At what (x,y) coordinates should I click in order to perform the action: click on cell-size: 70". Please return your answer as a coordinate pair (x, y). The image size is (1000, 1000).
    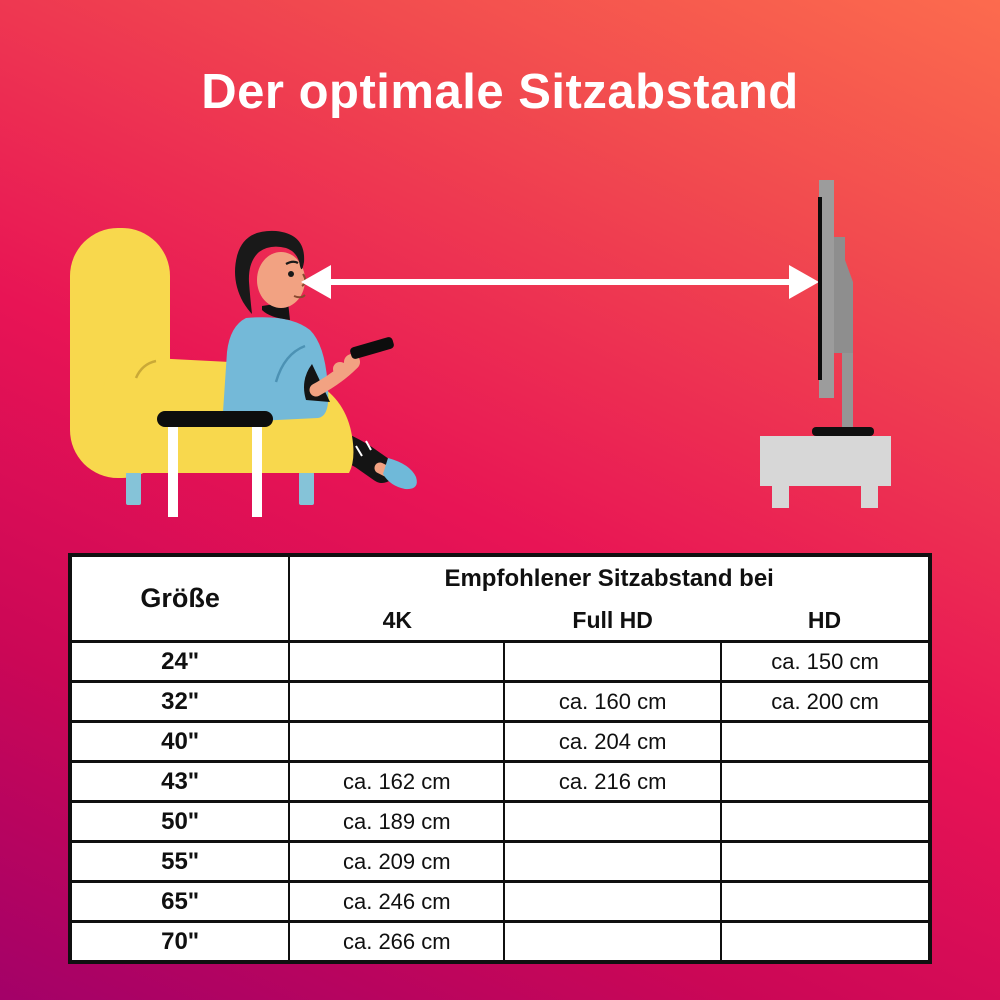
    Looking at the image, I should click on (179, 941).